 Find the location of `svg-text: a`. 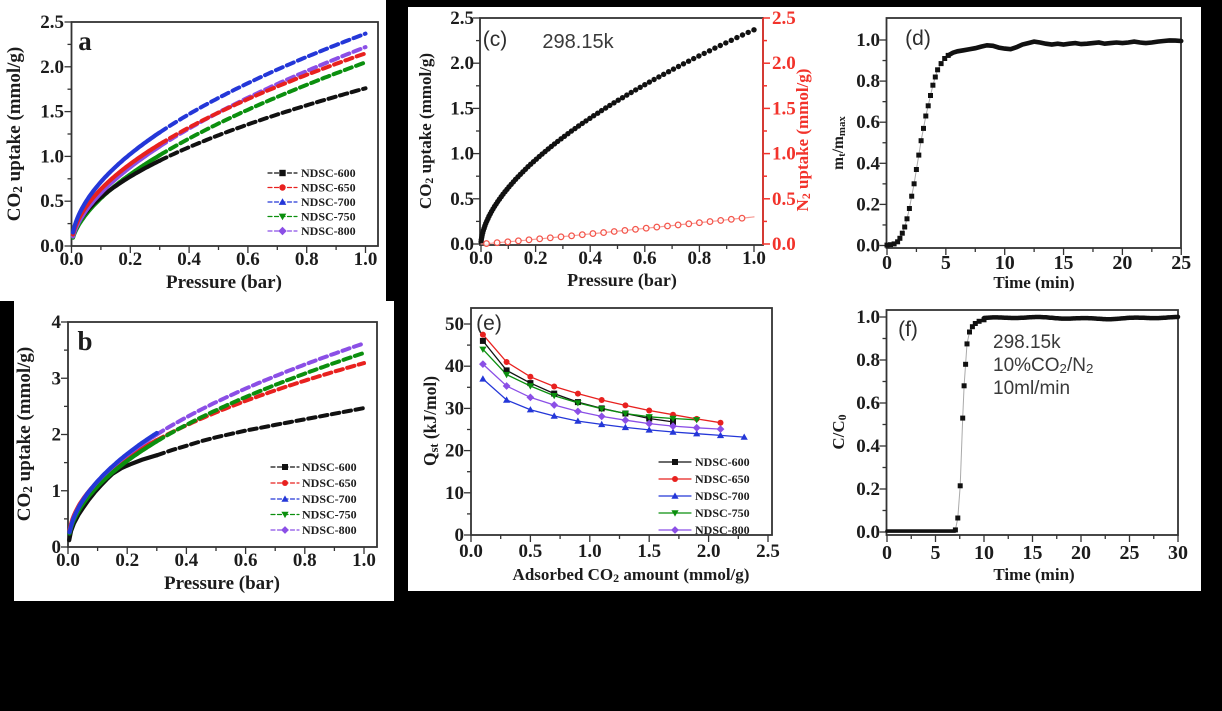

svg-text: a is located at coordinates (85, 41).